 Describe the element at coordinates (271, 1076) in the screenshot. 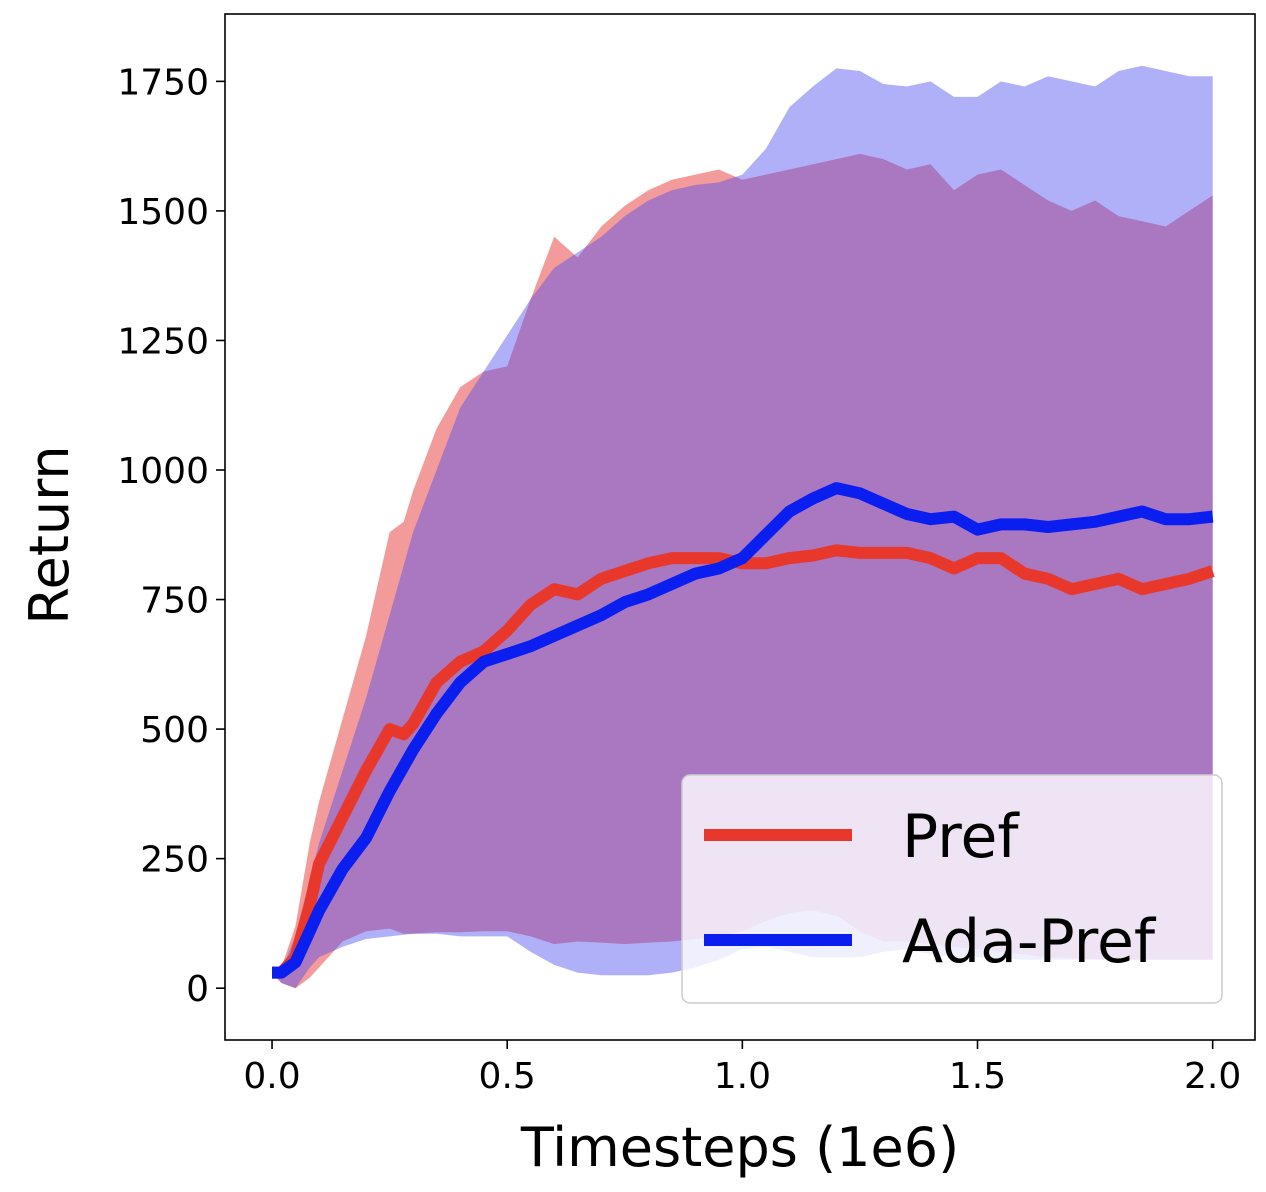

I see `x-tick-label: 0.0` at that location.